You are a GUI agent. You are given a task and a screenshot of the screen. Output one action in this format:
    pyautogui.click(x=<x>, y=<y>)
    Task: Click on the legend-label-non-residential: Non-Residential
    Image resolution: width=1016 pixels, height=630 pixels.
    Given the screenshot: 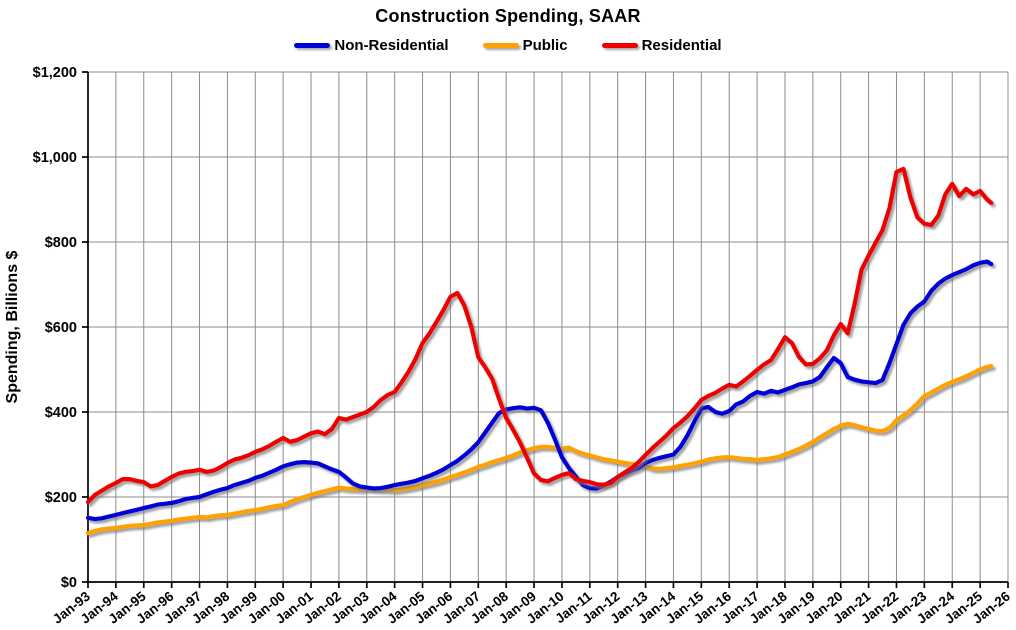 What is the action you would take?
    pyautogui.click(x=391, y=45)
    